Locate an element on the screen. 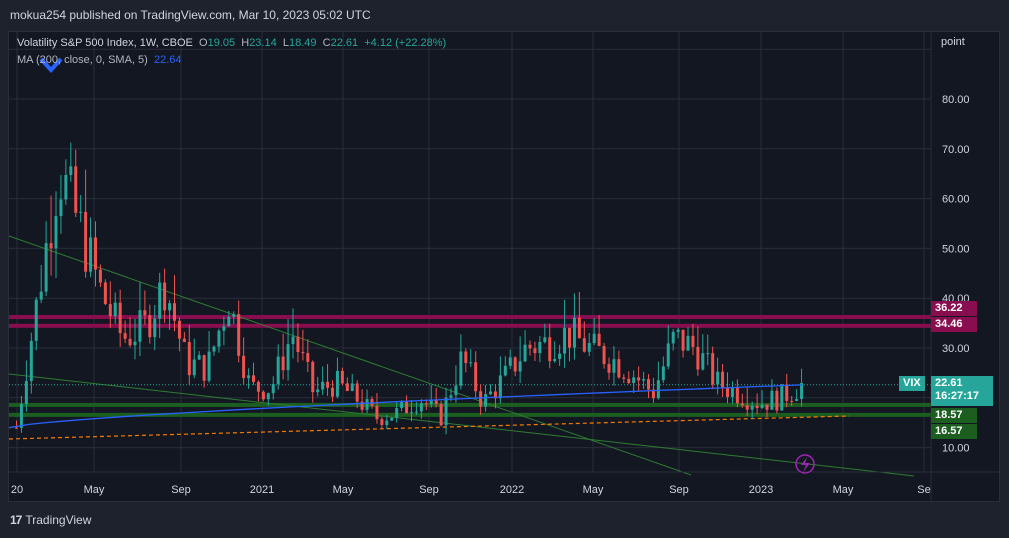 The width and height of the screenshot is (1009, 538). last-price-tag: 22.61 16:27:17 is located at coordinates (962, 391).